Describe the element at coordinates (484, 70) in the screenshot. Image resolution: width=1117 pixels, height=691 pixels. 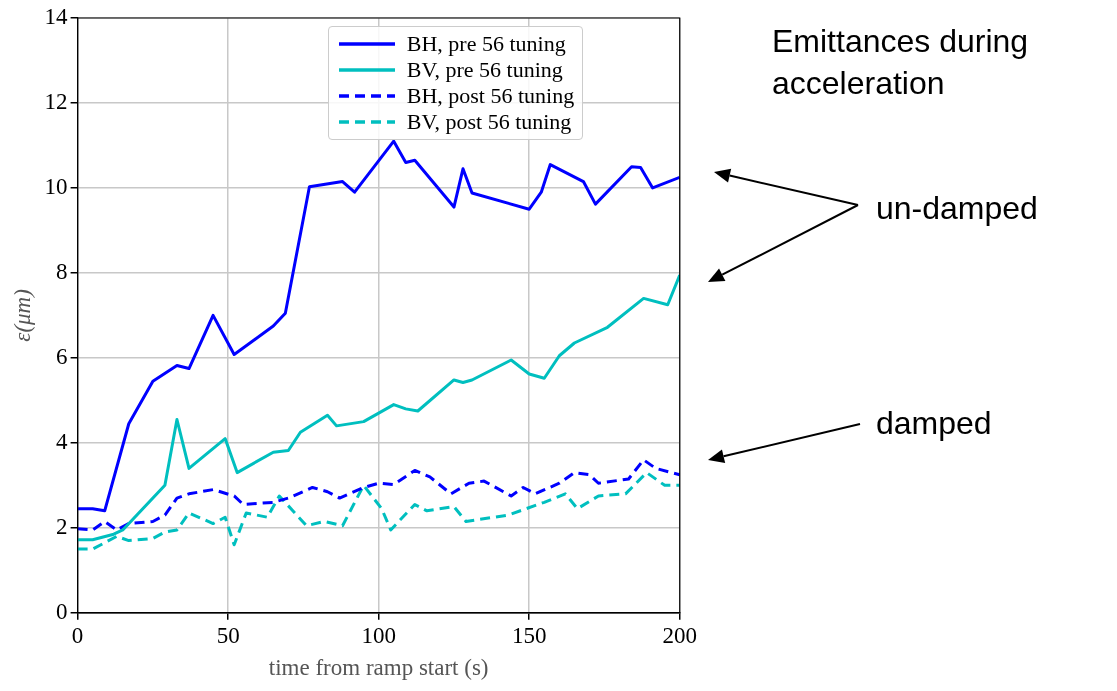
I see `legend-label: BV, pre 56 tuning` at that location.